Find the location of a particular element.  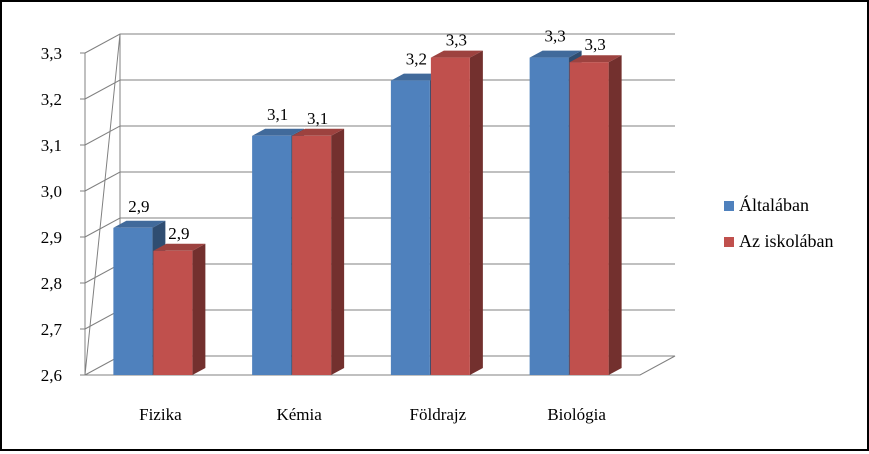

y-tick-label: 2,6 is located at coordinates (51, 375).